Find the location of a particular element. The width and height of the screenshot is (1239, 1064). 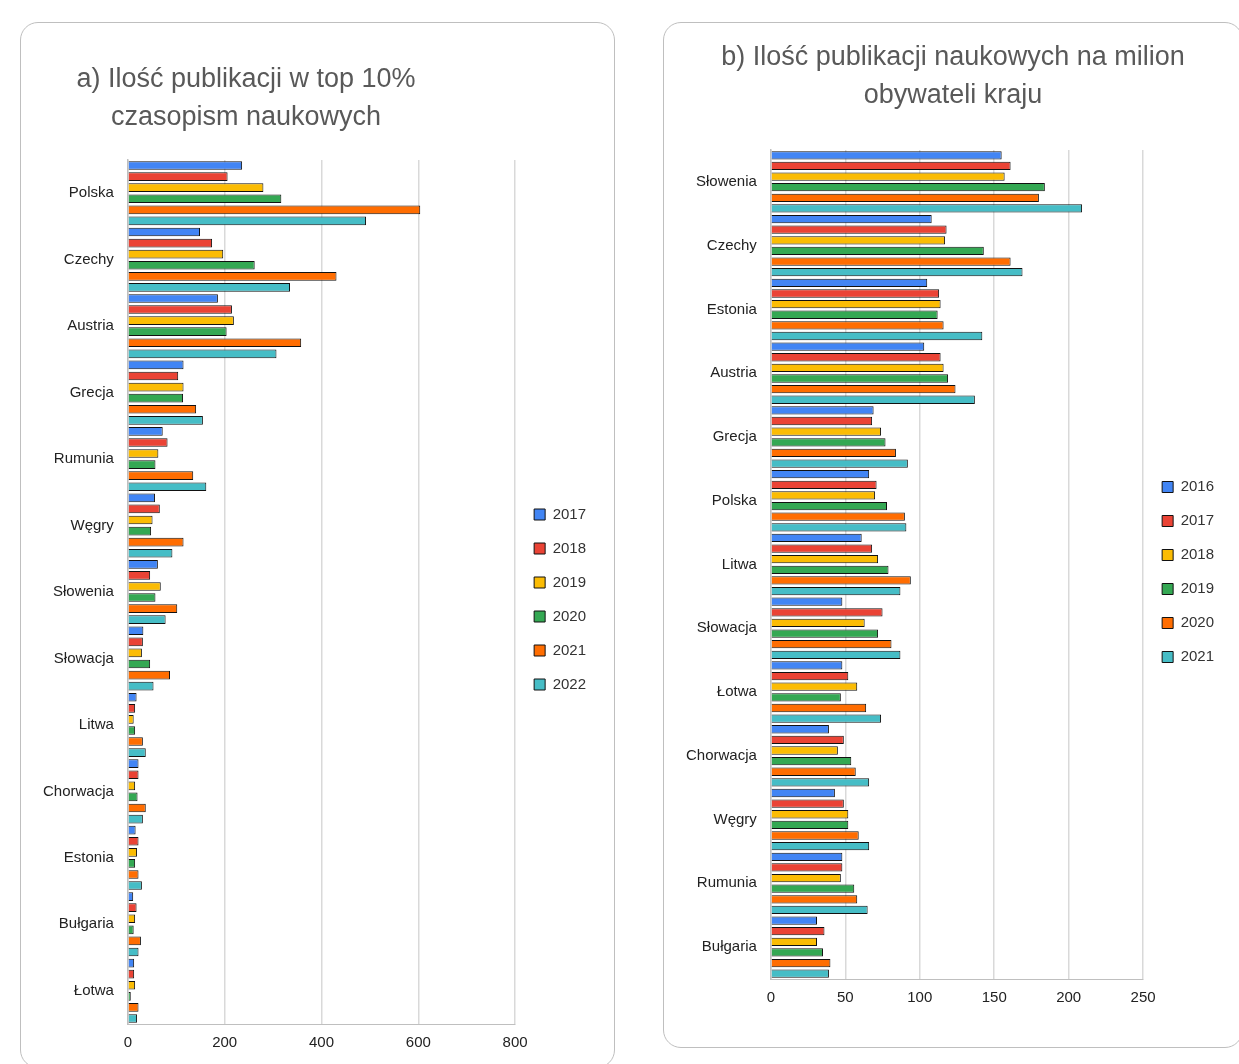

x-tick-label: 800 is located at coordinates (515, 1042).